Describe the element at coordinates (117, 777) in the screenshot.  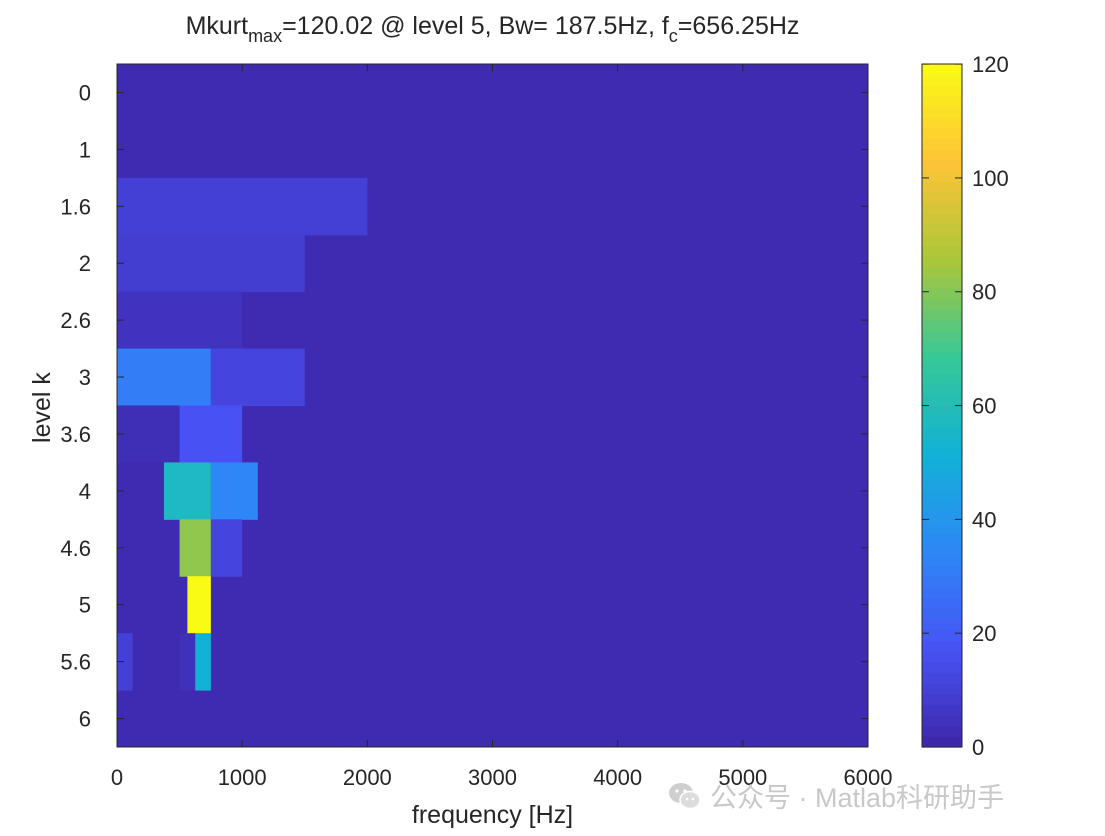
I see `x-tick-label: 0` at that location.